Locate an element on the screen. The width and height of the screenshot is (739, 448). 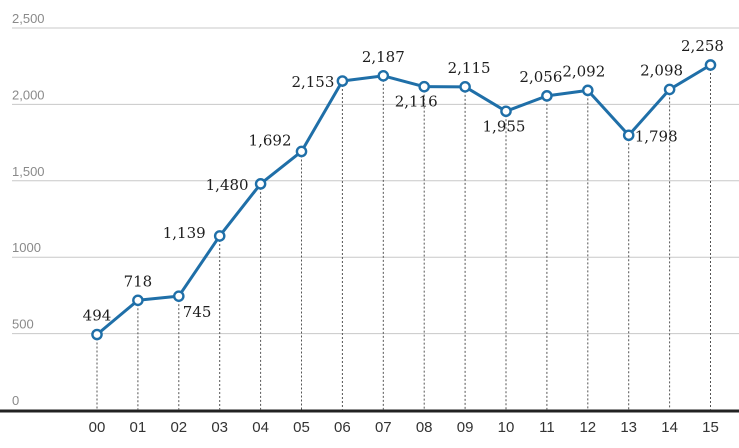
x-tick-label: 13 is located at coordinates (628, 427).